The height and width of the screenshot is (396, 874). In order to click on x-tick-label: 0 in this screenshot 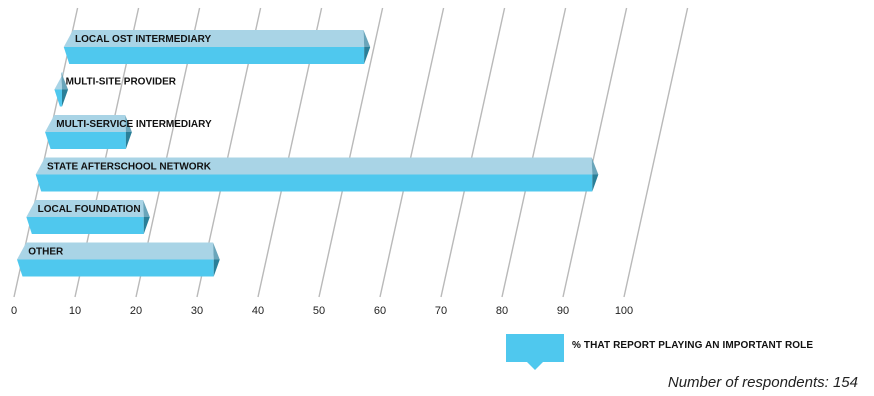, I will do `click(14, 311)`.